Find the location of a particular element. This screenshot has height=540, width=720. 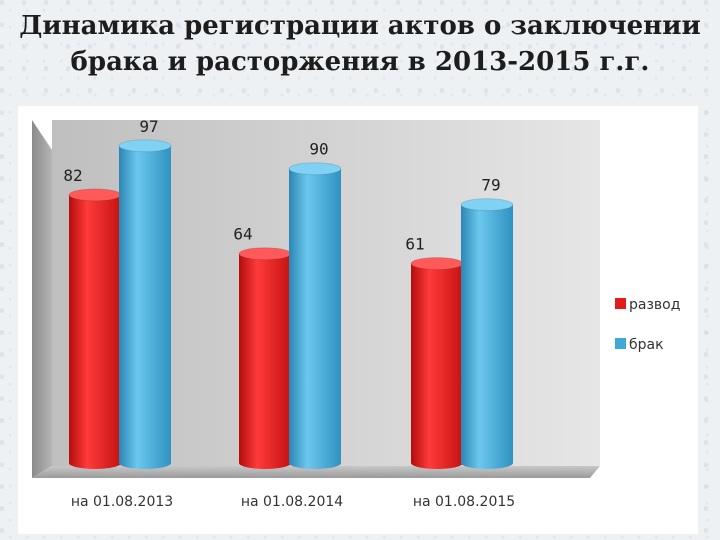

value-label-brak-1: 90 is located at coordinates (318, 149).